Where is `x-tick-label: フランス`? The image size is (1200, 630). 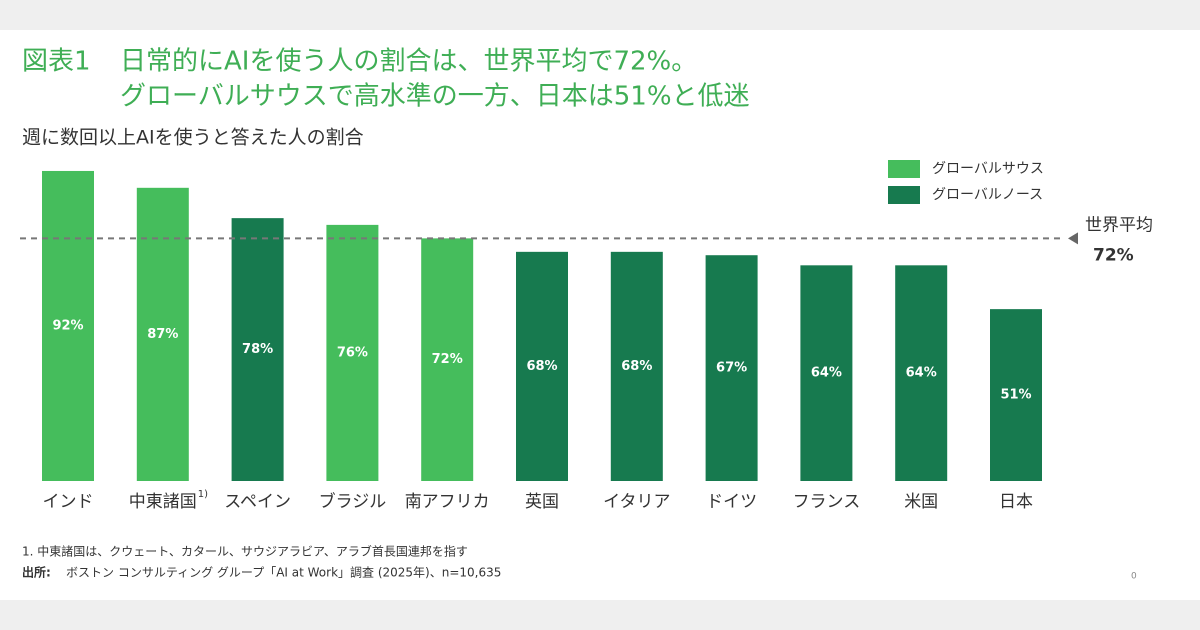 x-tick-label: フランス is located at coordinates (827, 502).